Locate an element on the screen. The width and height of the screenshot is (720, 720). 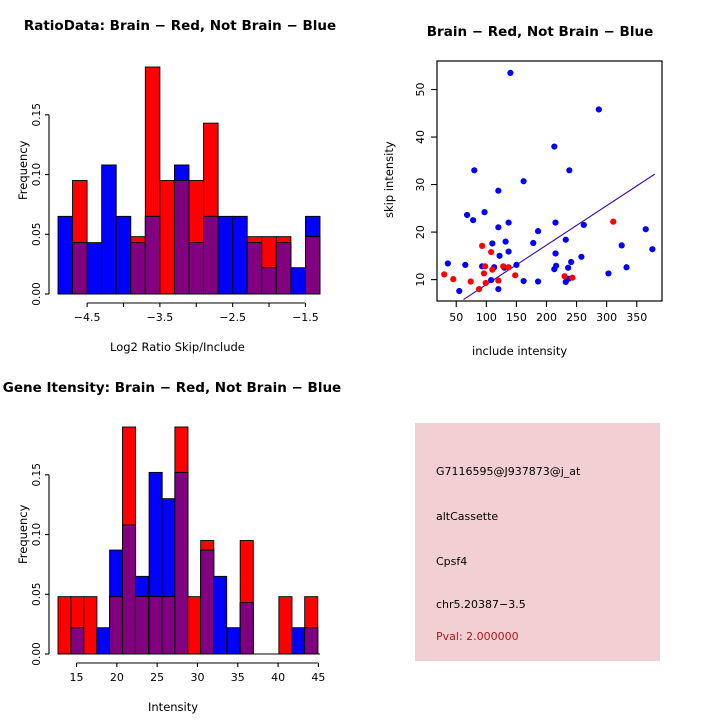
y-tick-label: 50 is located at coordinates (420, 90).